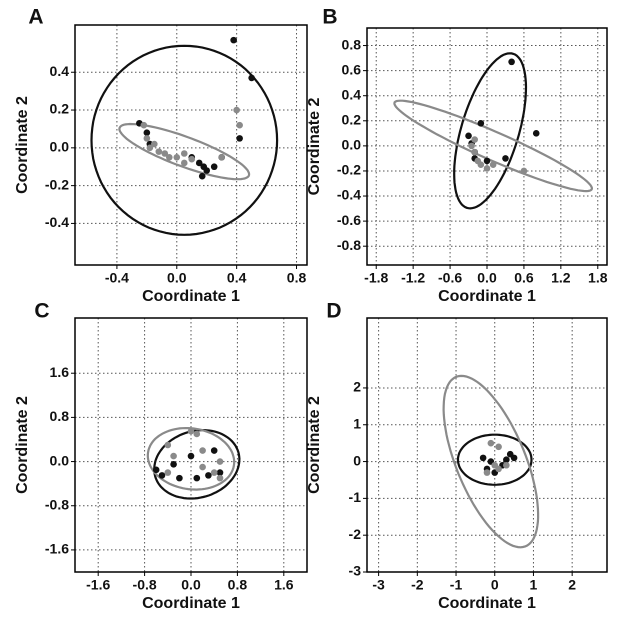  Describe the element at coordinates (561, 278) in the screenshot. I see `x-tick-label: 1.2` at that location.